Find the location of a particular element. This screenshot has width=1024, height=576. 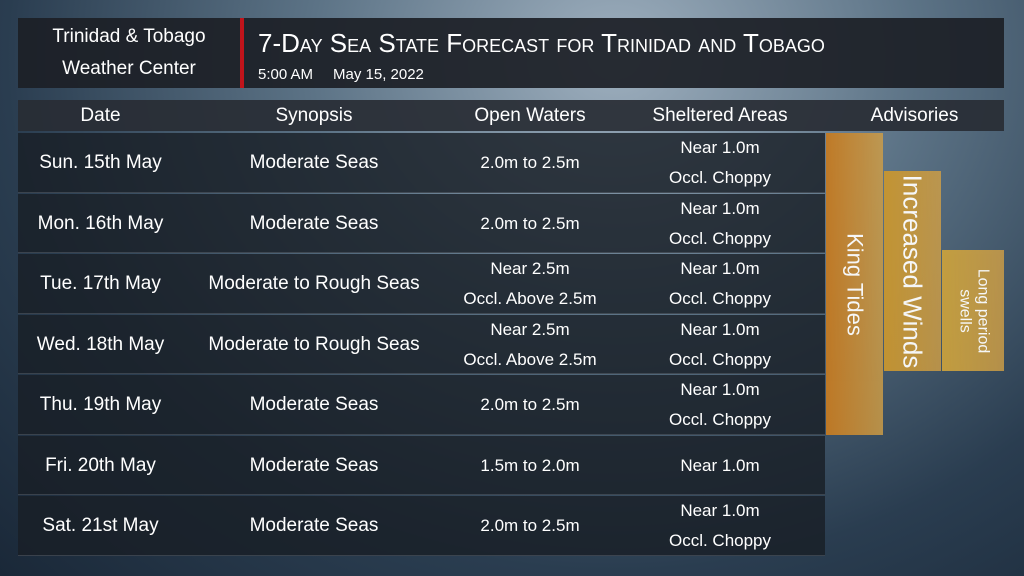

sheltered-cell: Near 1.0m is located at coordinates (720, 466).